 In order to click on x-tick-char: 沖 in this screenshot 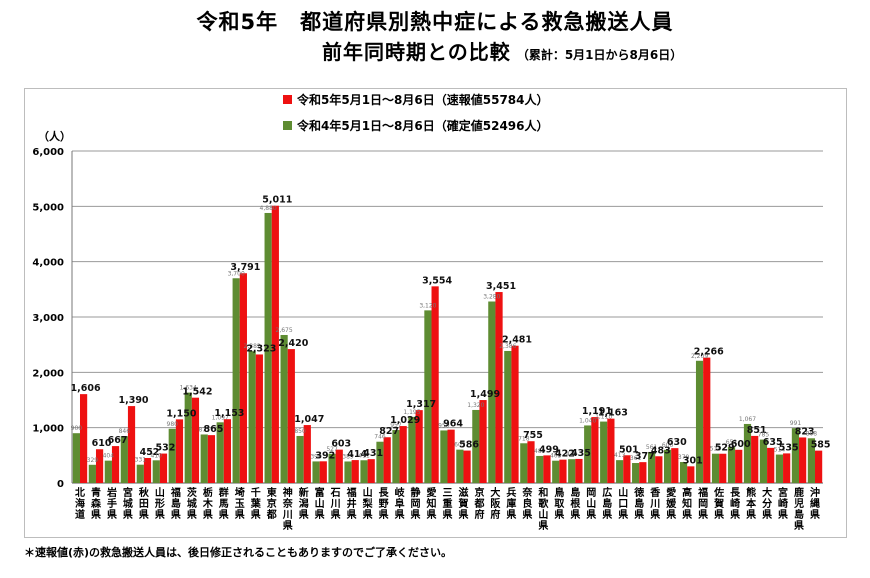, I will do `click(815, 492)`.